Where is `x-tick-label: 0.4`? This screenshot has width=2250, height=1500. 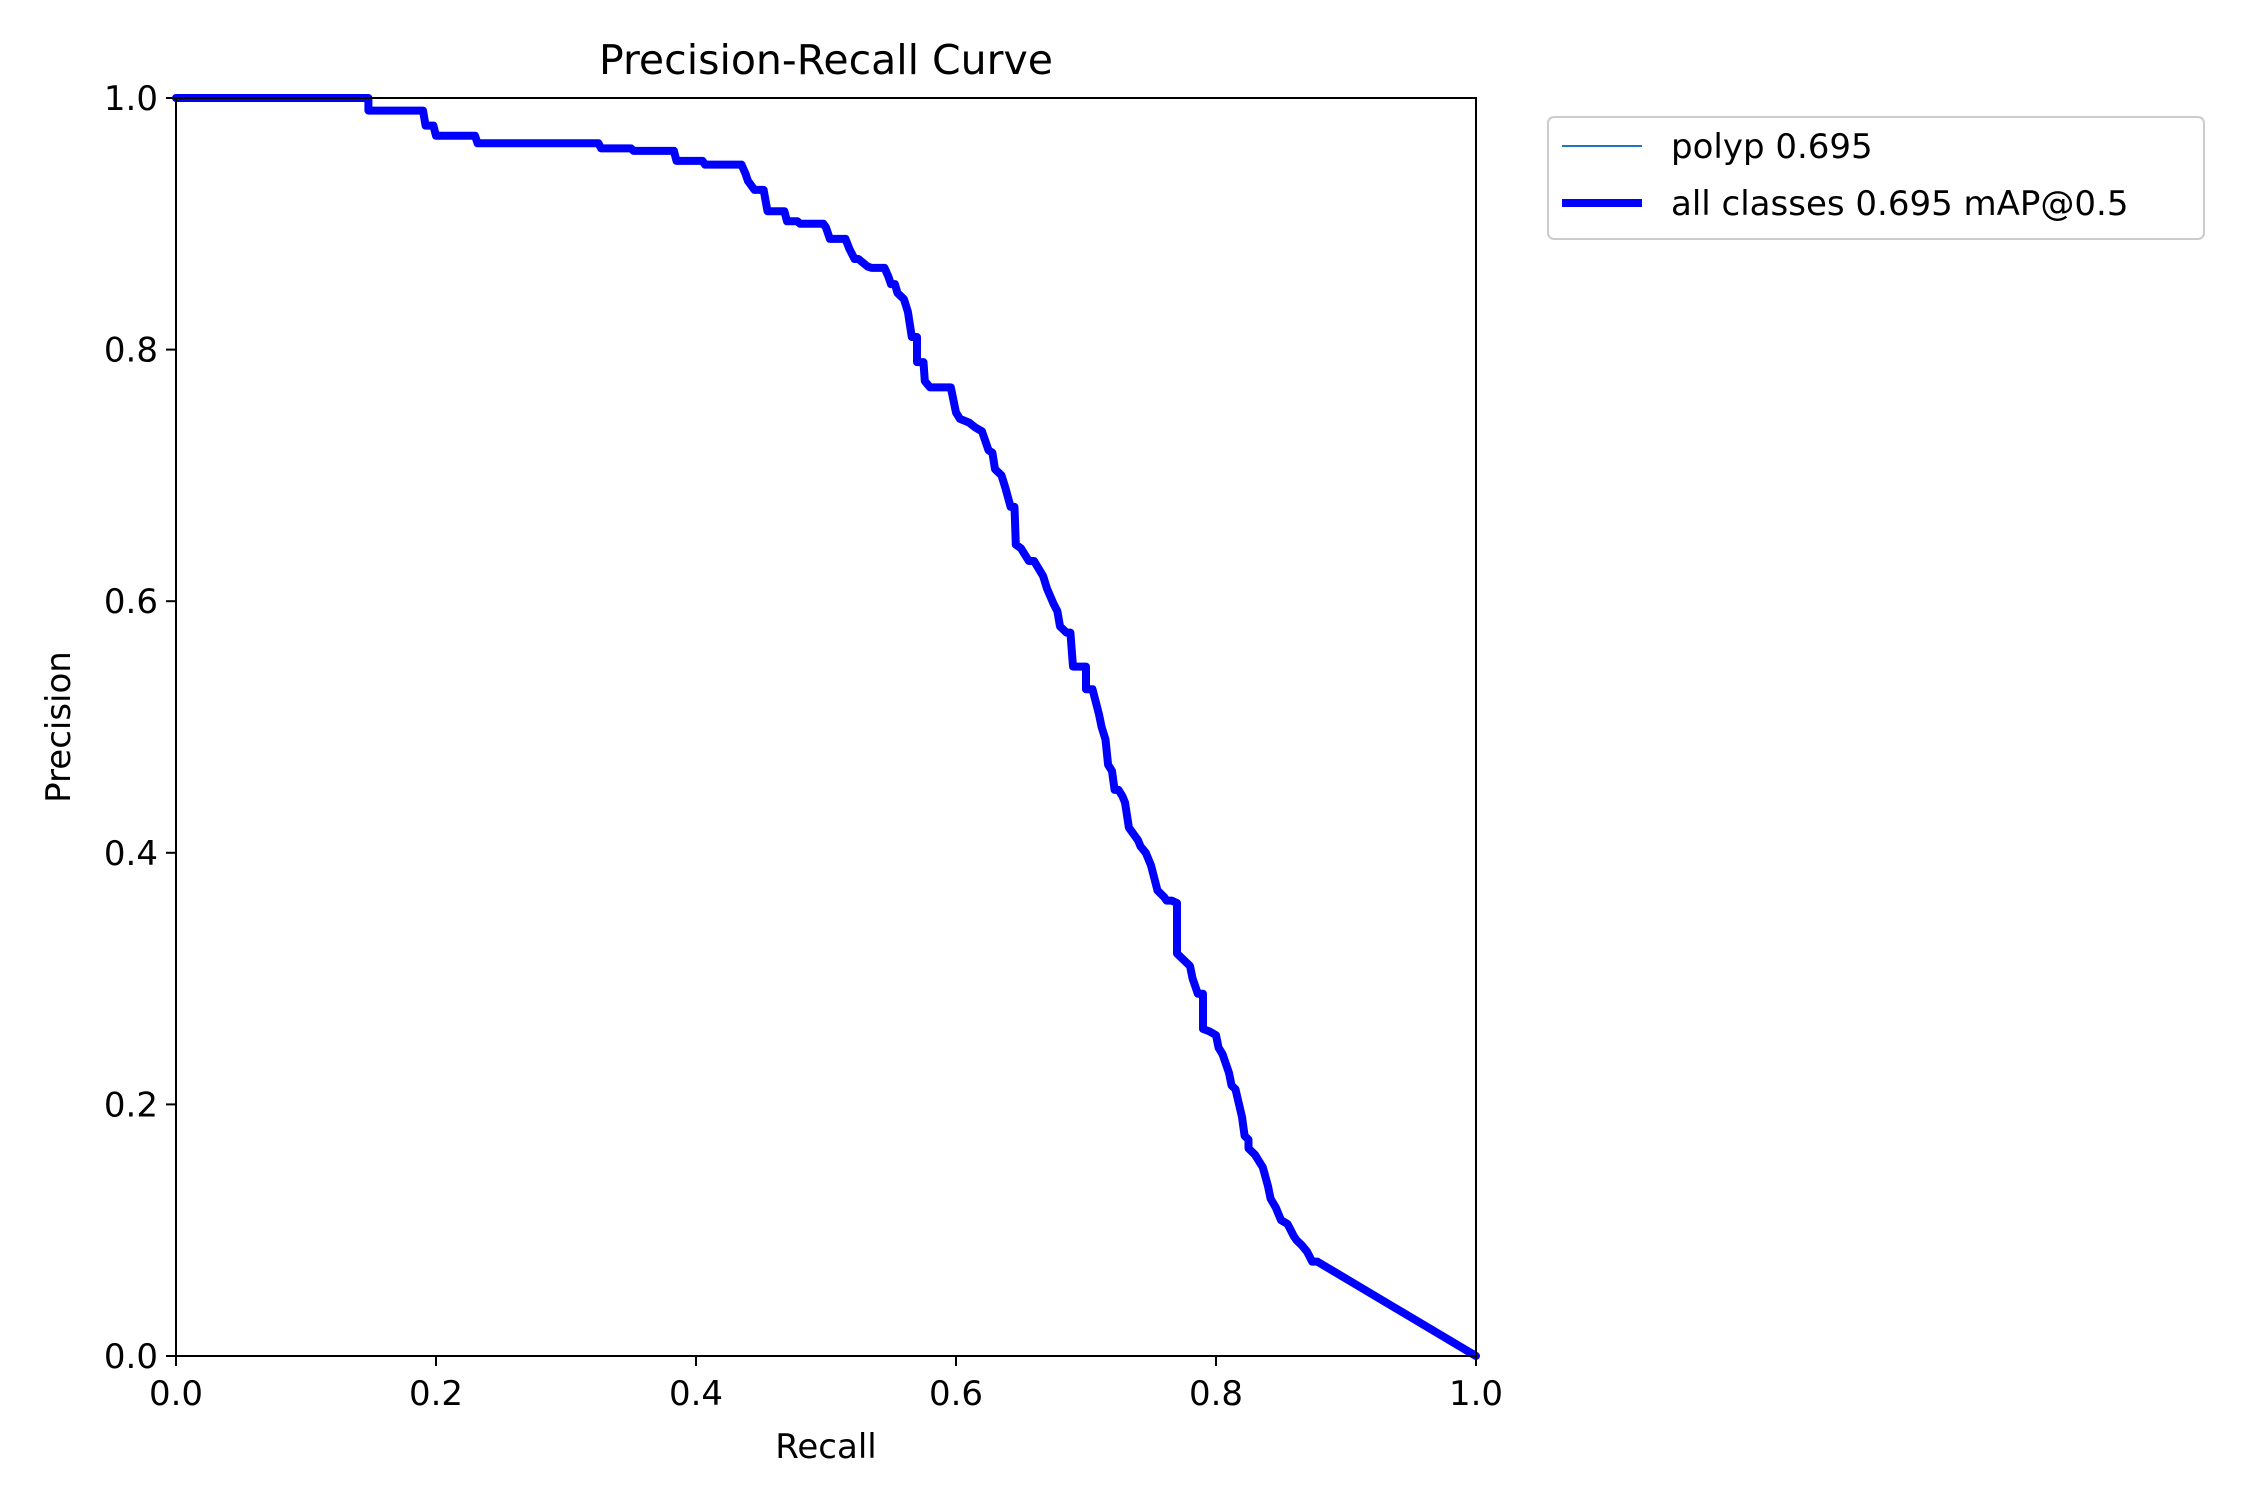
x-tick-label: 0.4 is located at coordinates (696, 1394).